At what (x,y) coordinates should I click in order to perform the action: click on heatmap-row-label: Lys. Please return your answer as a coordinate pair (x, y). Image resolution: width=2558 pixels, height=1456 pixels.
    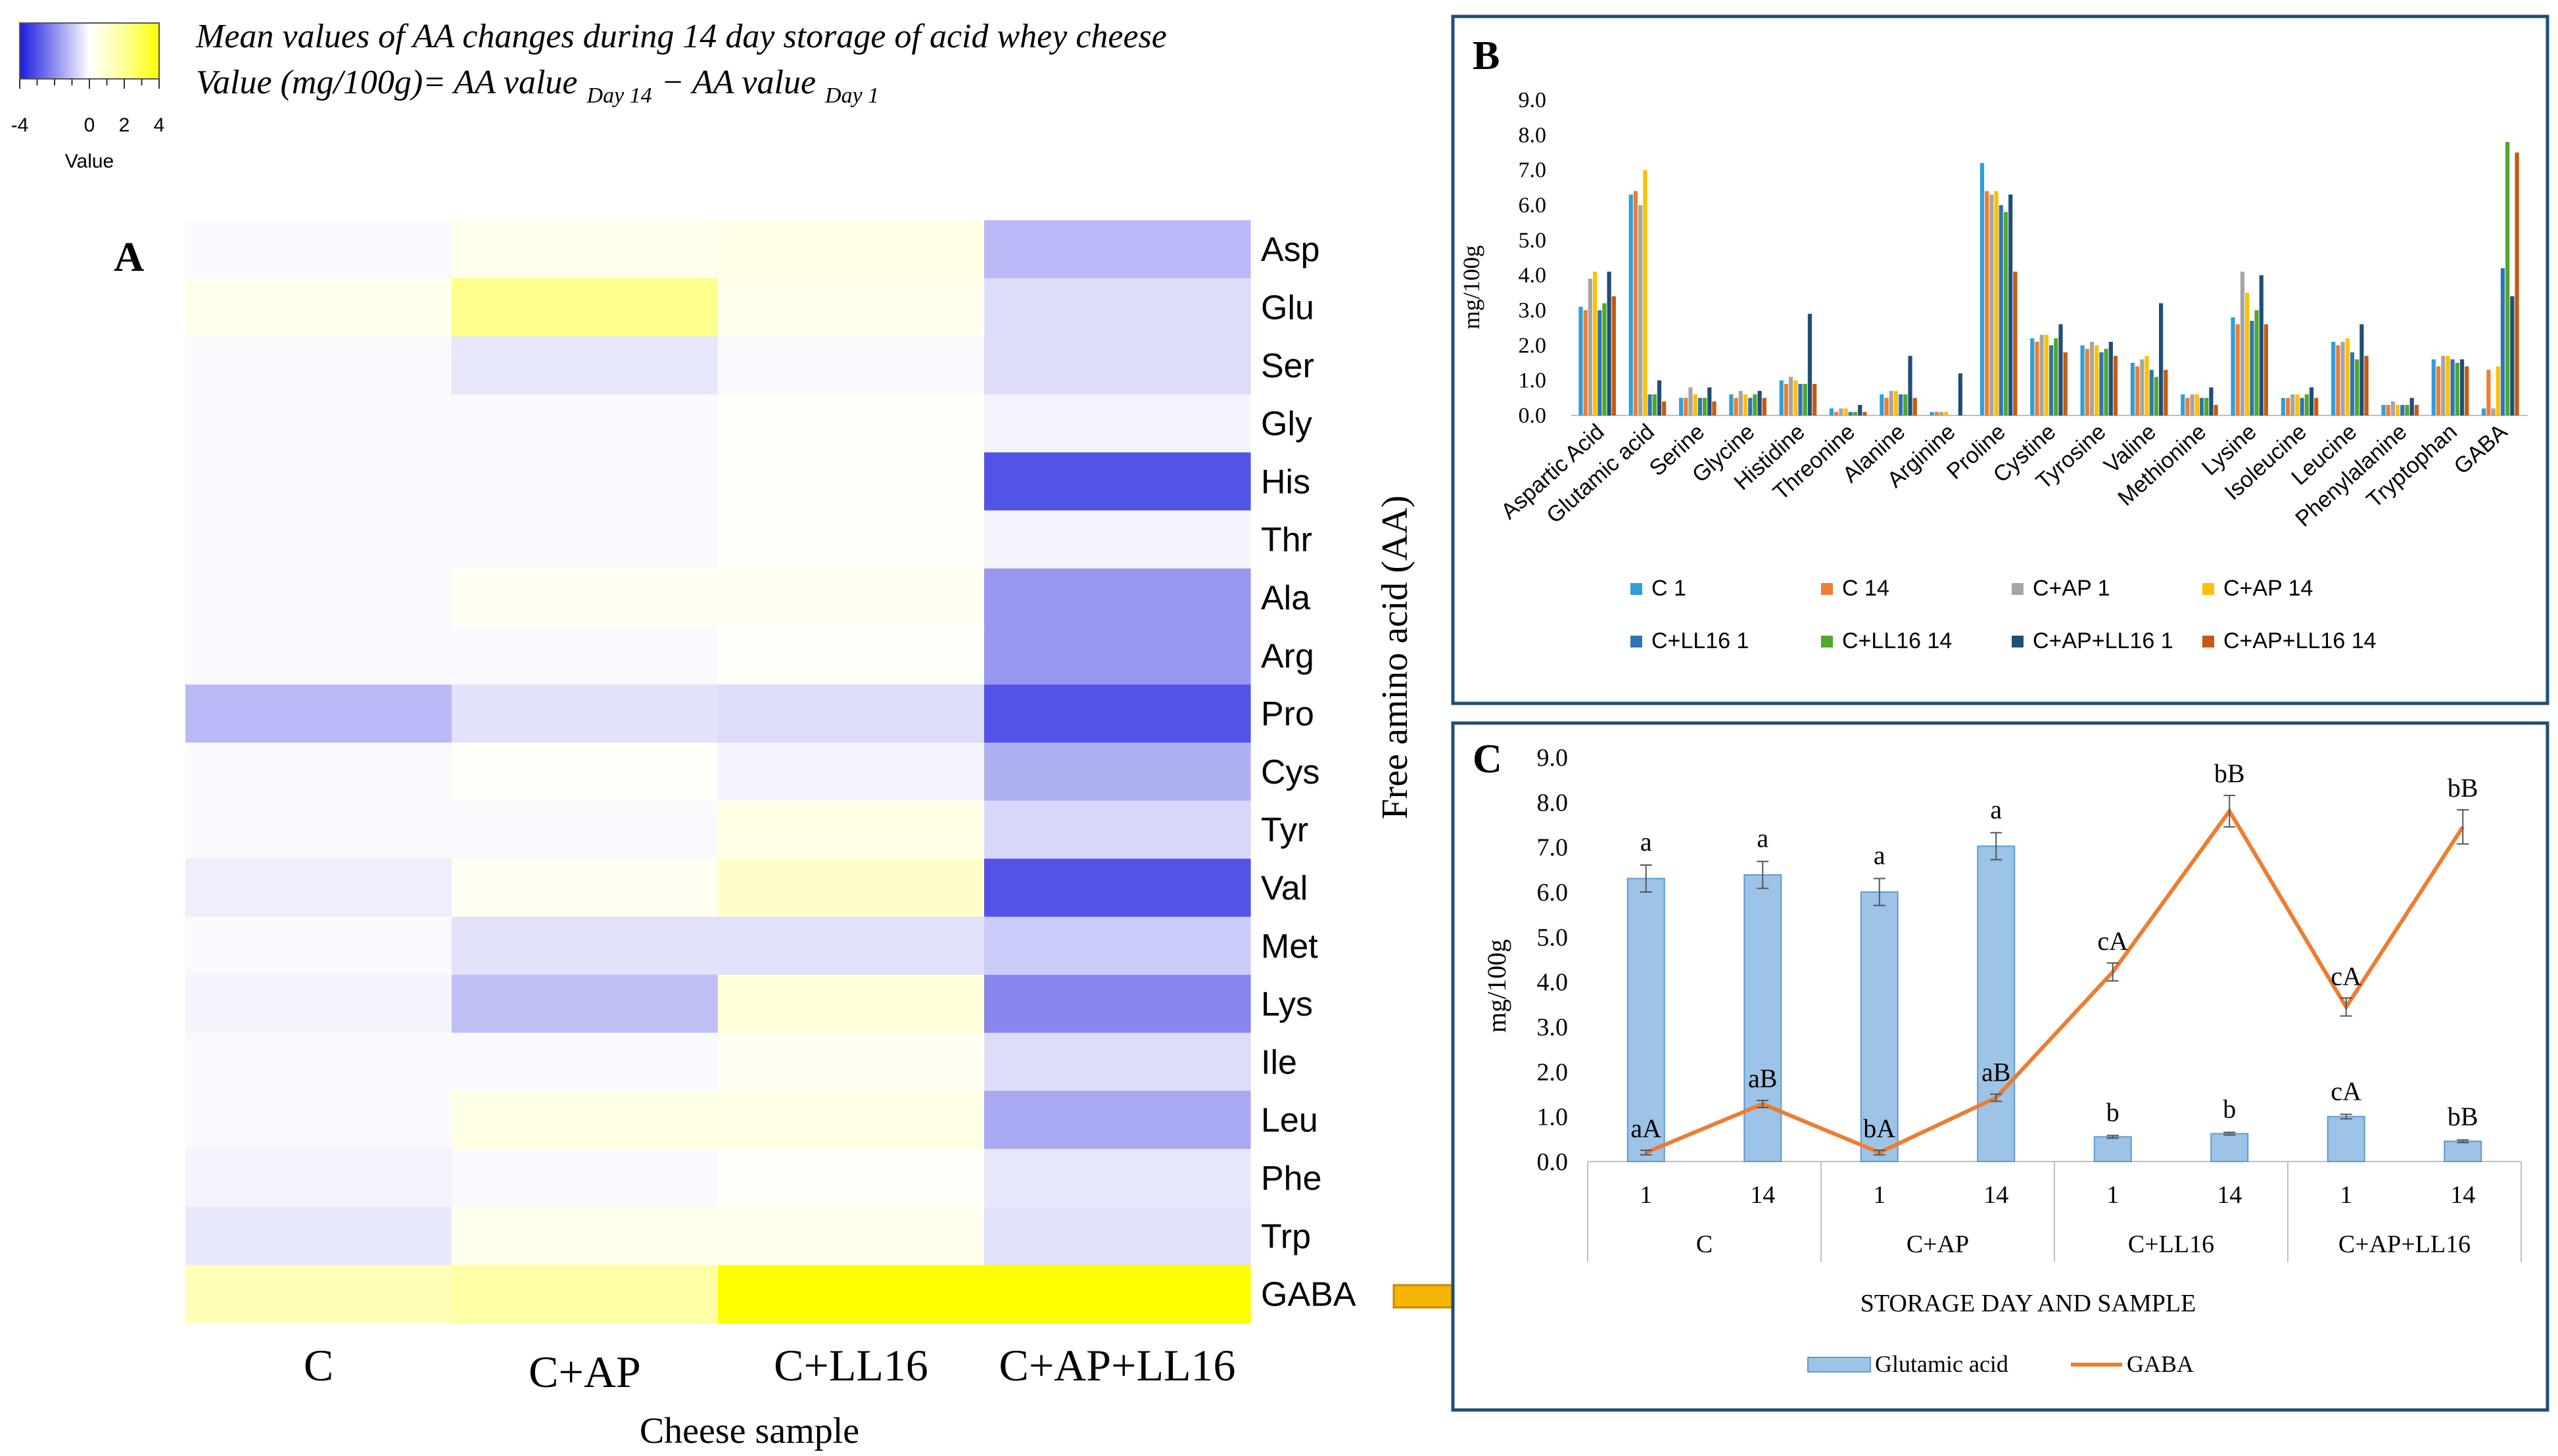
    Looking at the image, I should click on (1287, 1004).